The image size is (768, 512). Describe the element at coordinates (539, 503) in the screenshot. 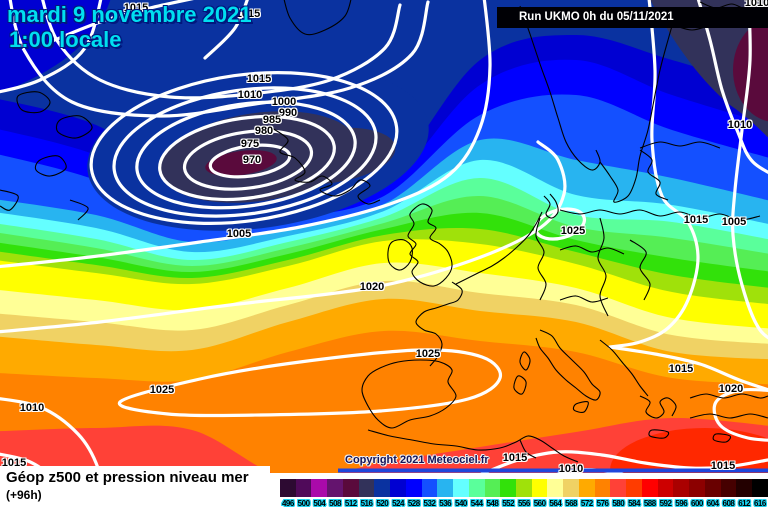

I see `legend-value: 560` at that location.